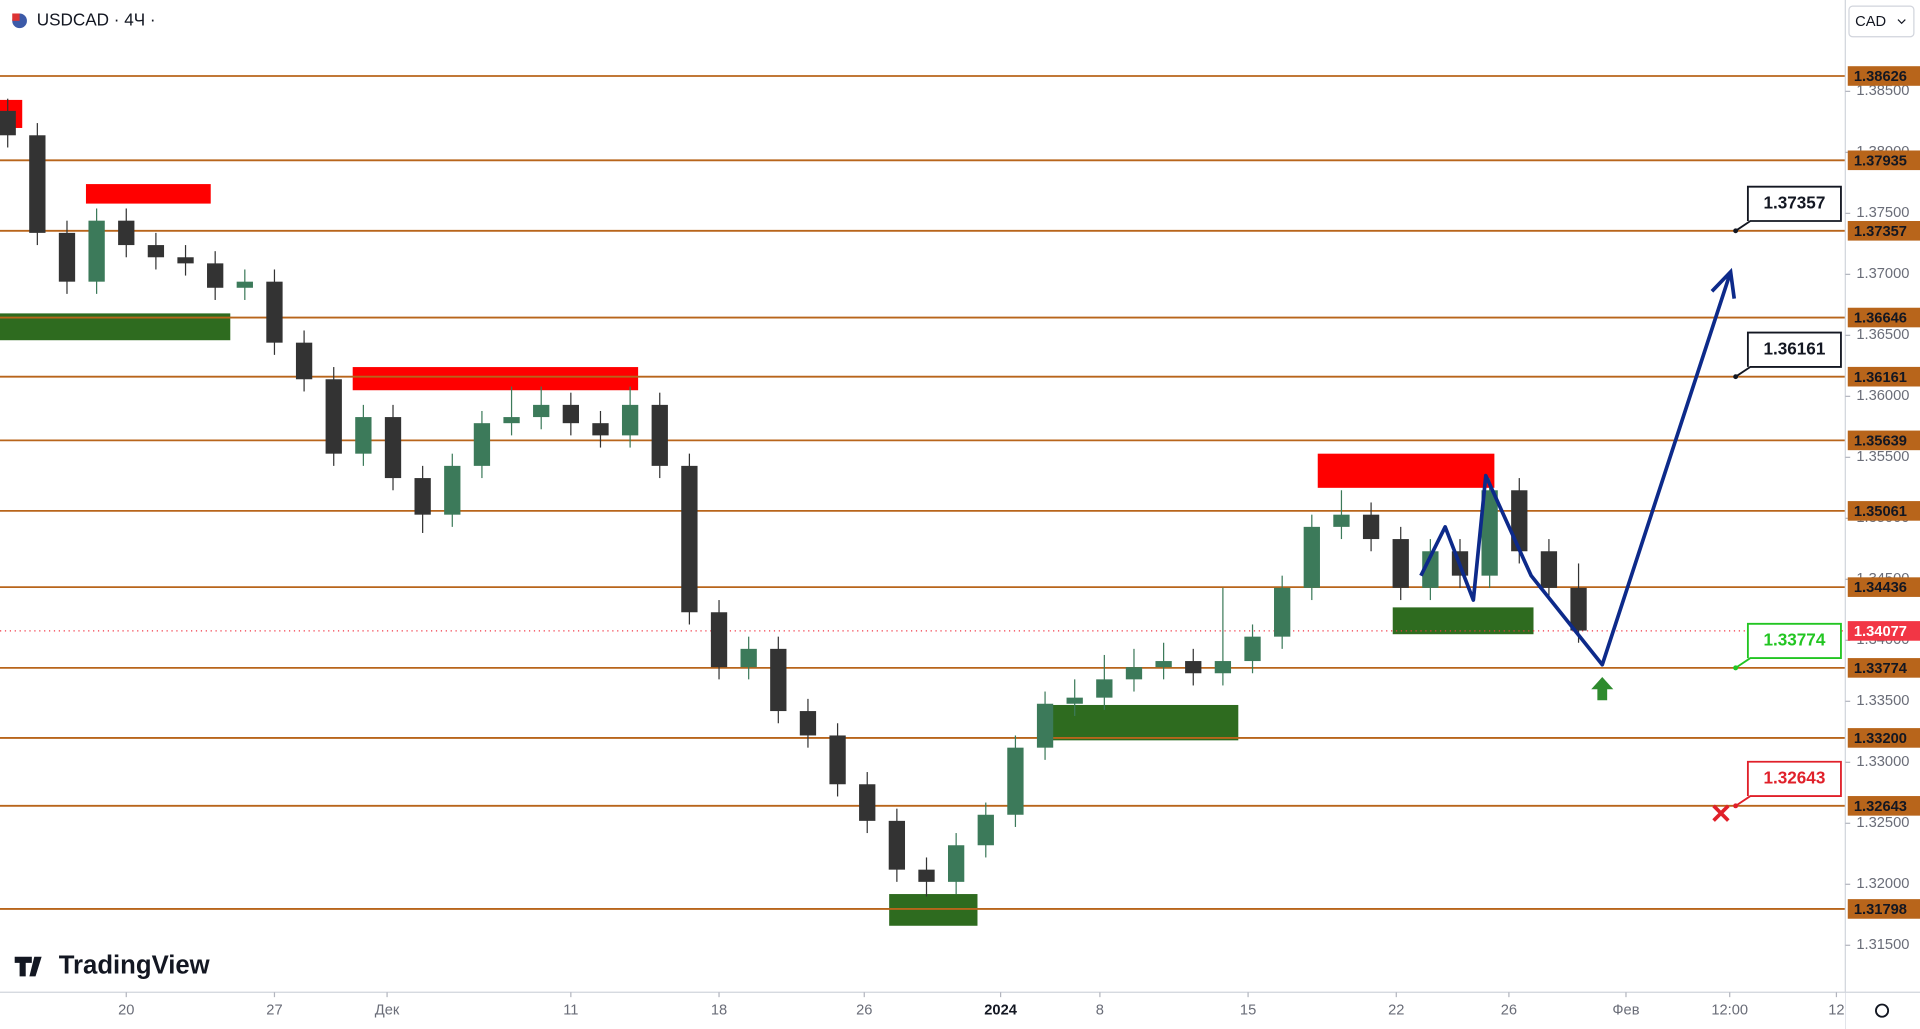  I want to click on callout-label: 1.36161, so click(1794, 348).